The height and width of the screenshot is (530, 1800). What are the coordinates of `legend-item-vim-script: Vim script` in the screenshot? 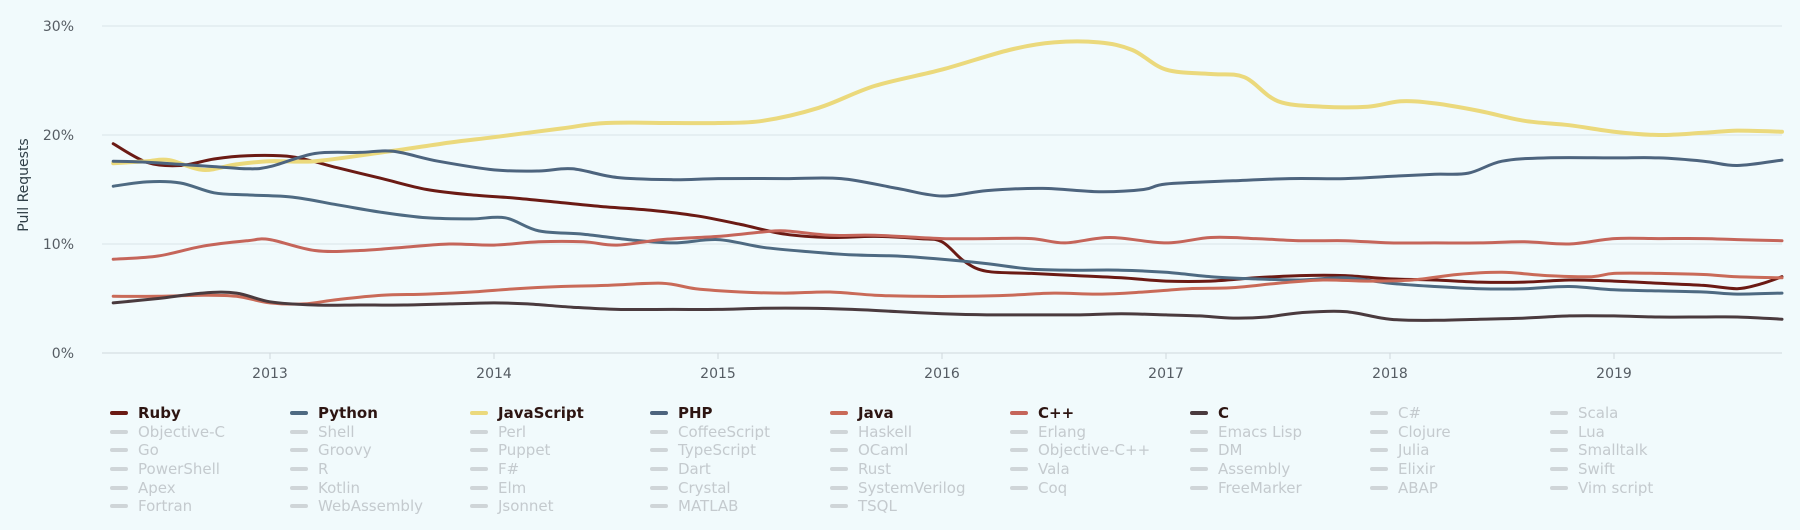 It's located at (1640, 487).